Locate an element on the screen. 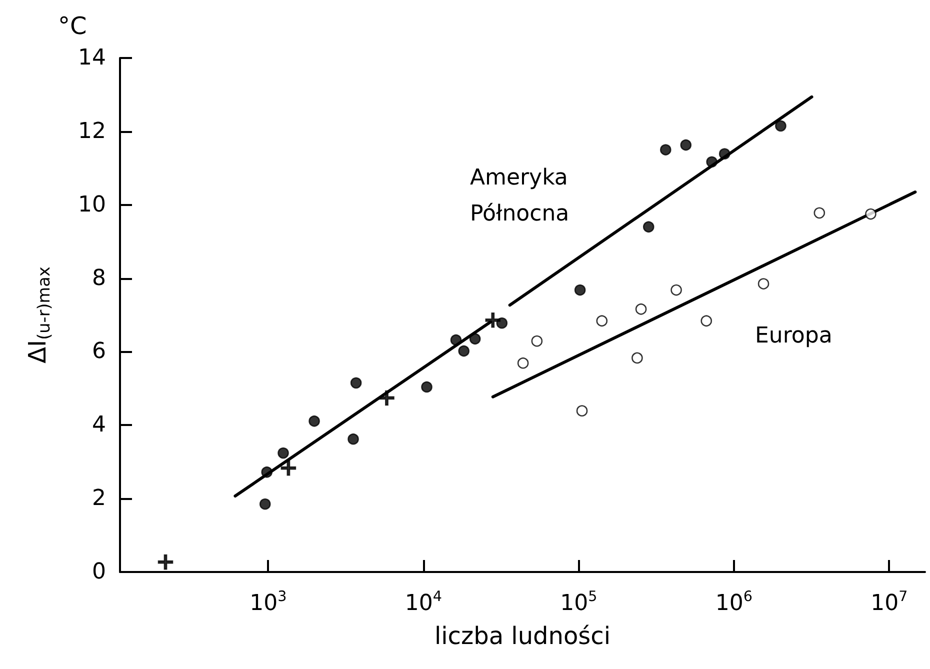 The width and height of the screenshot is (930, 669). y-tick-label: 10 is located at coordinates (92, 205).